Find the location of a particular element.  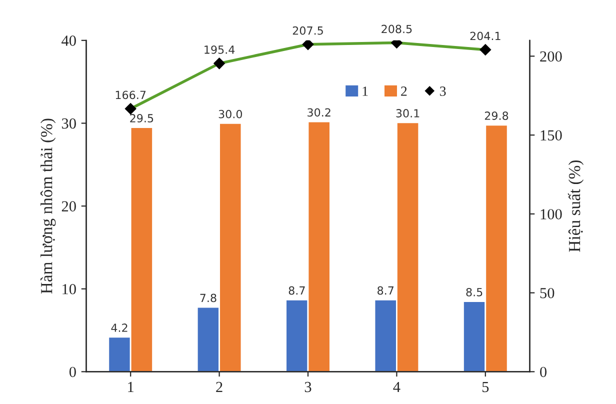

y-tick-label: 40 is located at coordinates (69, 41).